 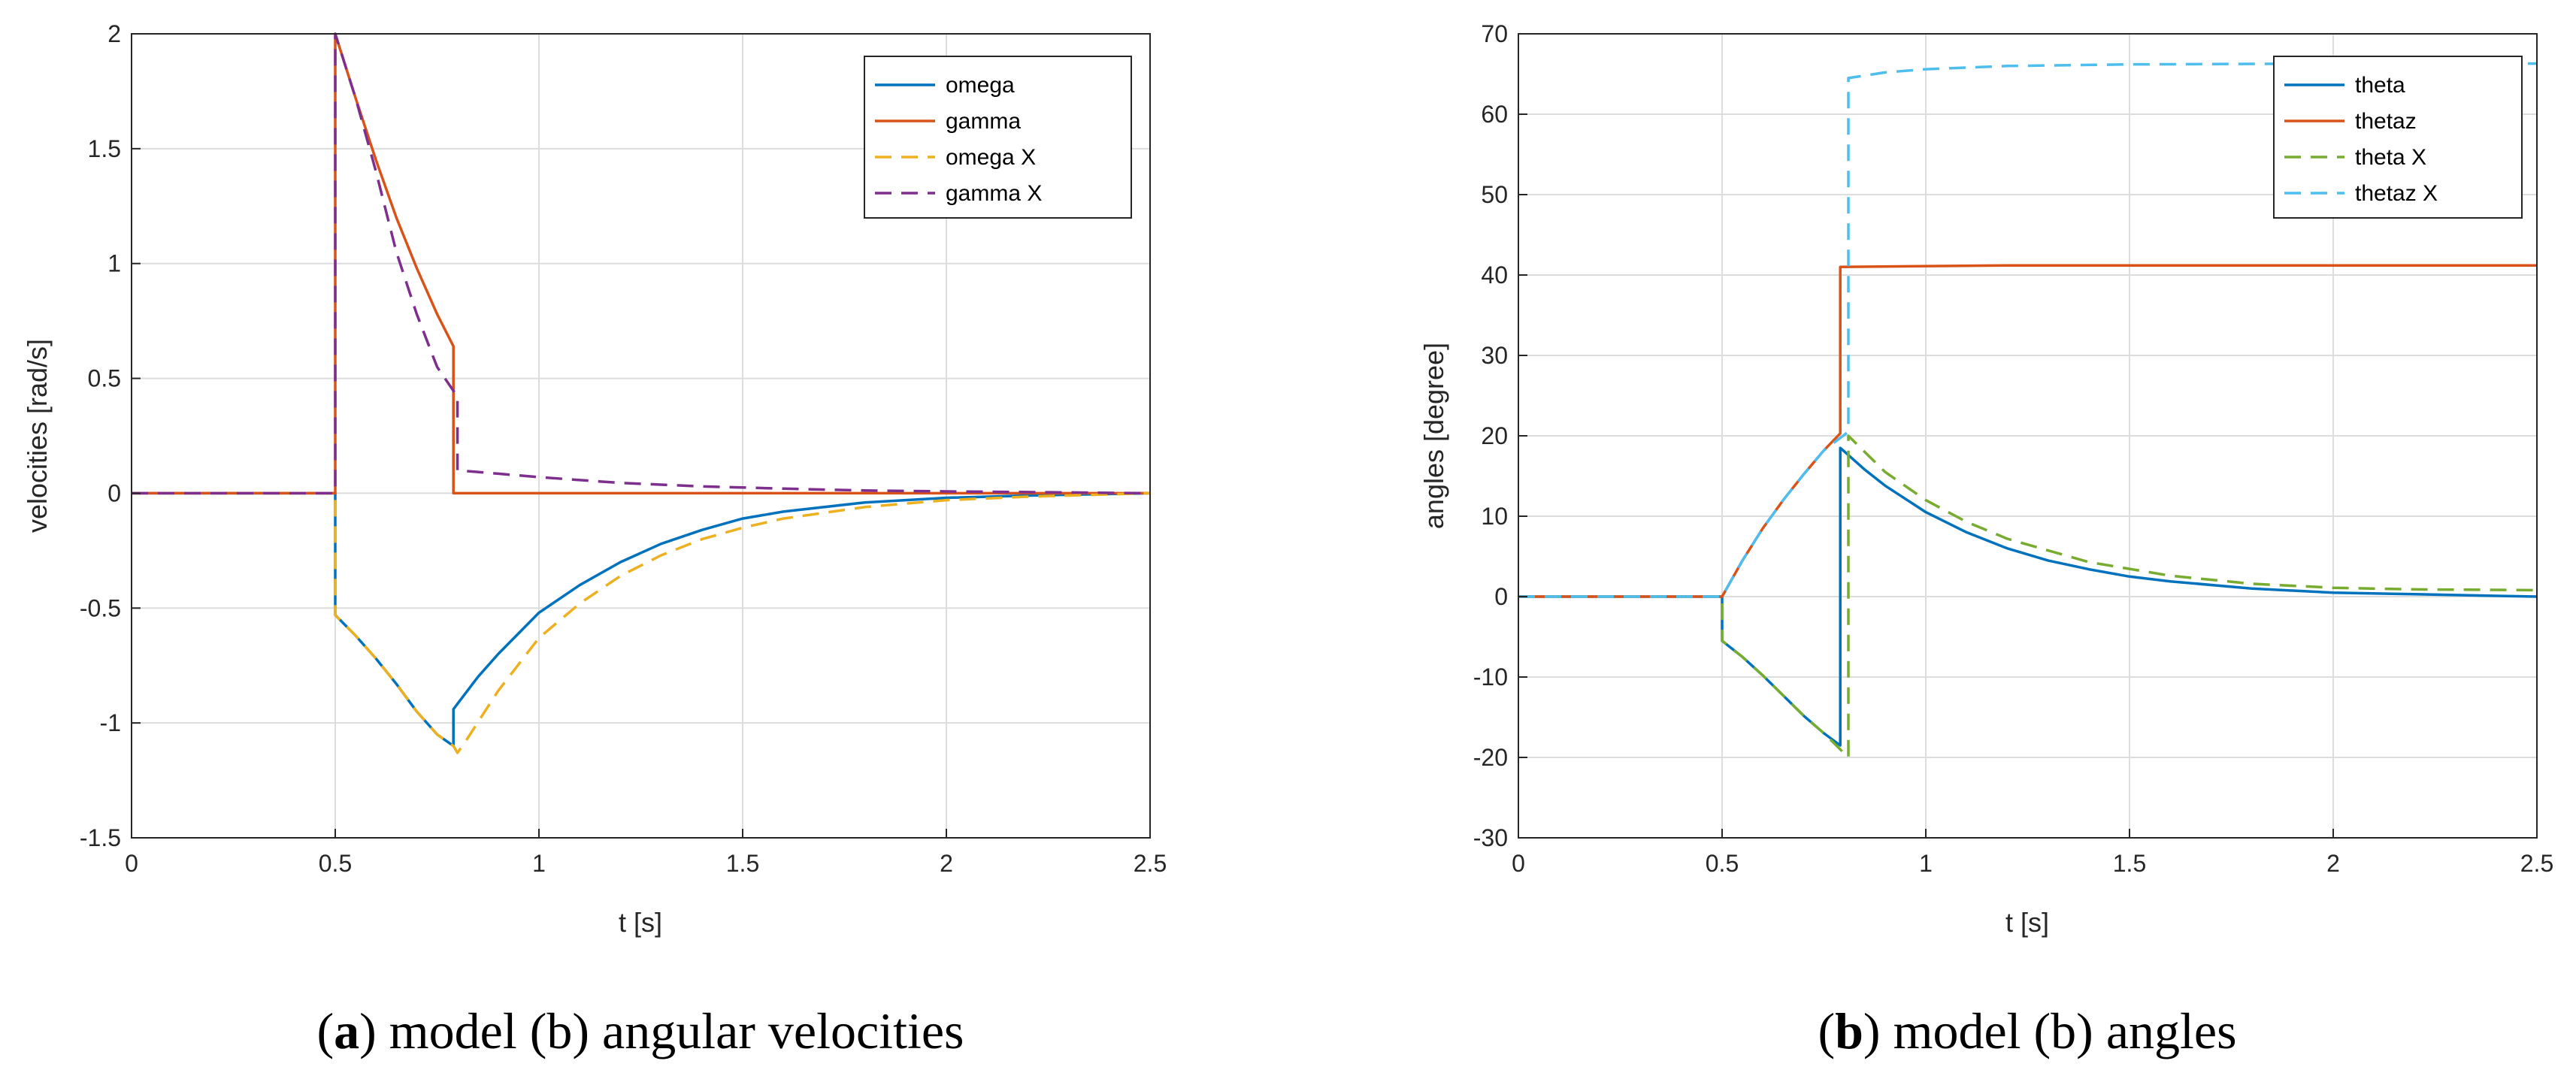 I want to click on y-tick-label: 2, so click(x=114, y=33).